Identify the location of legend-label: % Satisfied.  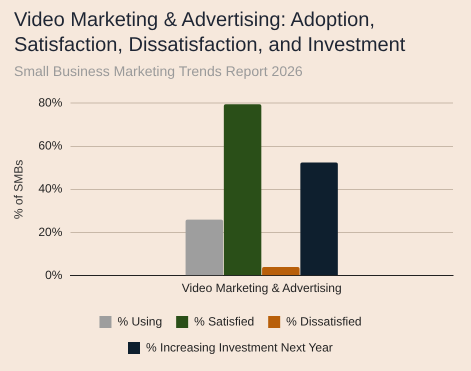
(224, 321).